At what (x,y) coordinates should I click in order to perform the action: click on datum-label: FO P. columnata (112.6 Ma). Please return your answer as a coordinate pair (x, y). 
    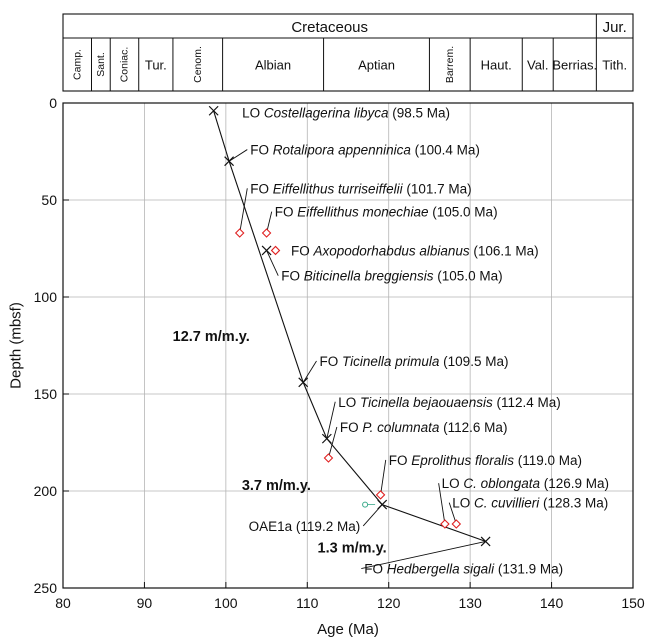
    Looking at the image, I should click on (424, 427).